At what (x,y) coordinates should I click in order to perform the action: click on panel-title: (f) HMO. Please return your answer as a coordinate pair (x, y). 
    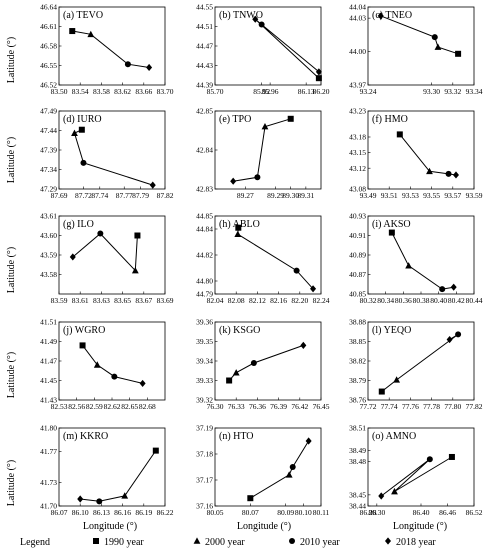
    Looking at the image, I should click on (390, 119).